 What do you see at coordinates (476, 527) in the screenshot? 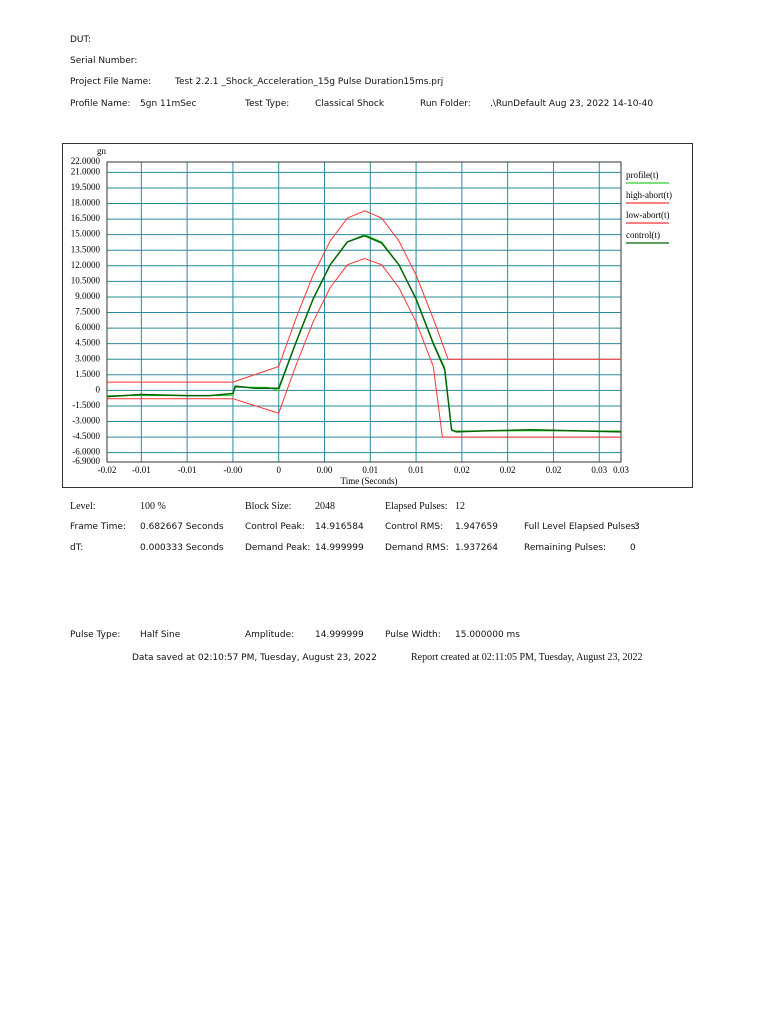
I see `stat-value: 1.947659` at bounding box center [476, 527].